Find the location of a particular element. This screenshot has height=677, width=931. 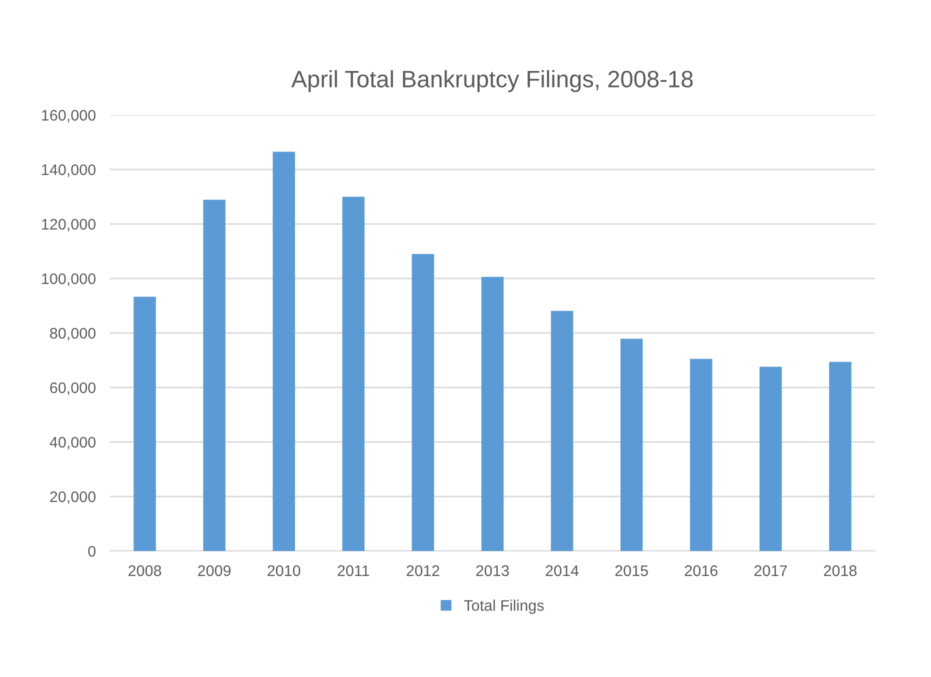

x-tick-label: 2018 is located at coordinates (840, 570).